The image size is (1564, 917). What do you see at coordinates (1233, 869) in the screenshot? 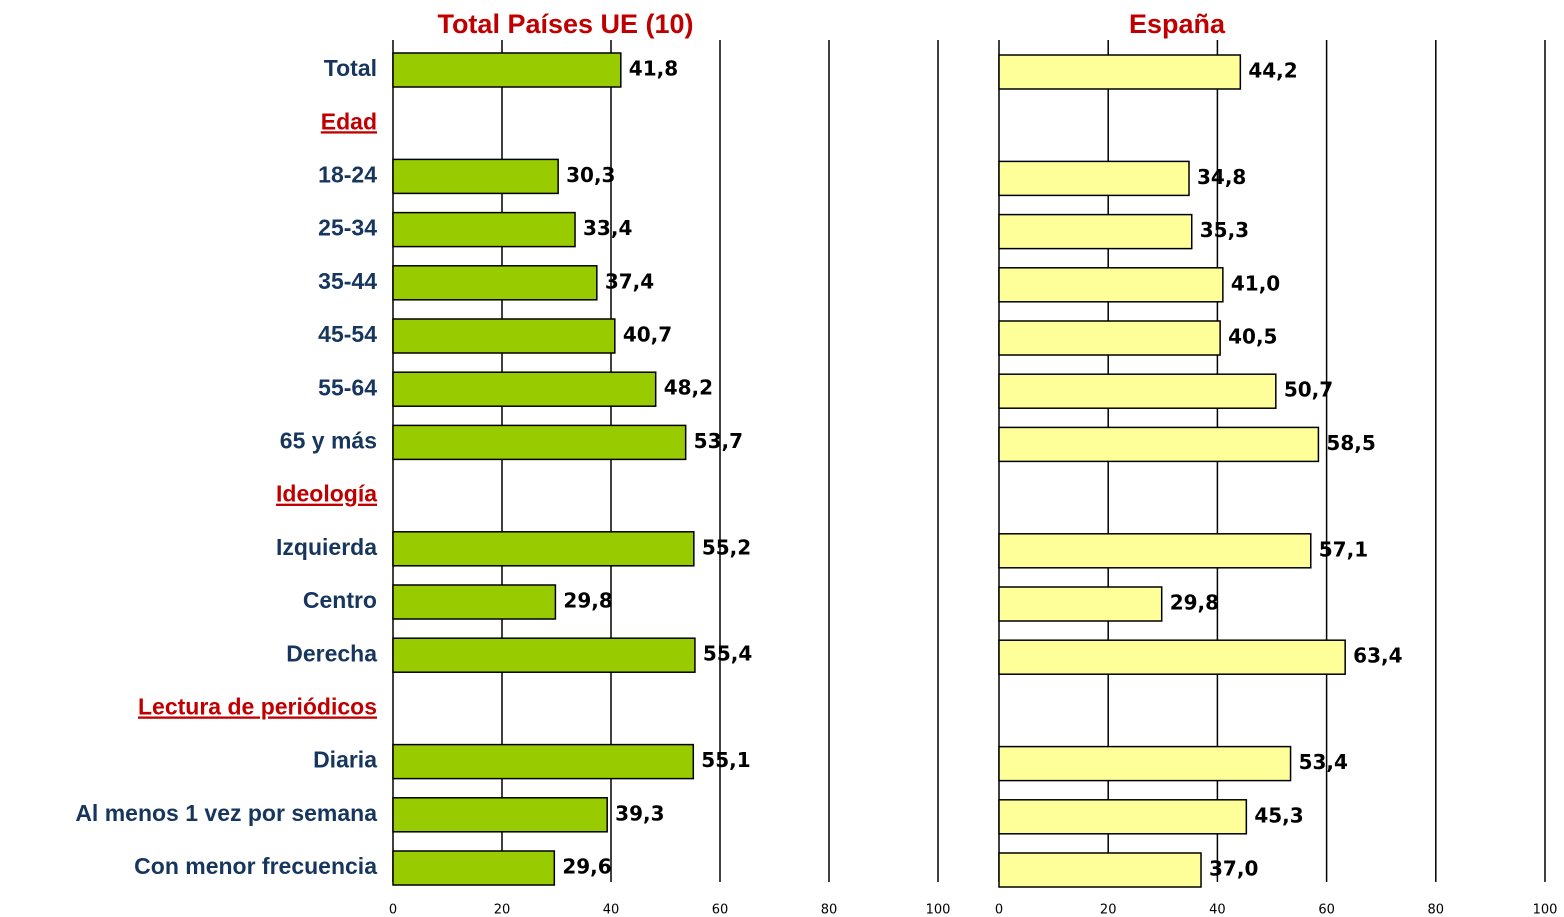
I see `value-label: 37,0` at bounding box center [1233, 869].